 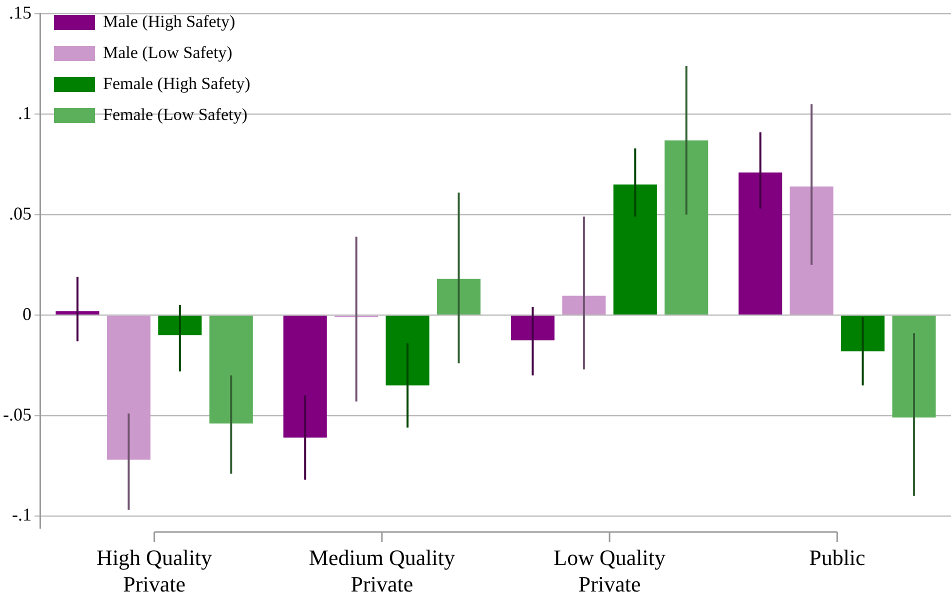 What do you see at coordinates (22, 514) in the screenshot?
I see `y-tick-label: -.1` at bounding box center [22, 514].